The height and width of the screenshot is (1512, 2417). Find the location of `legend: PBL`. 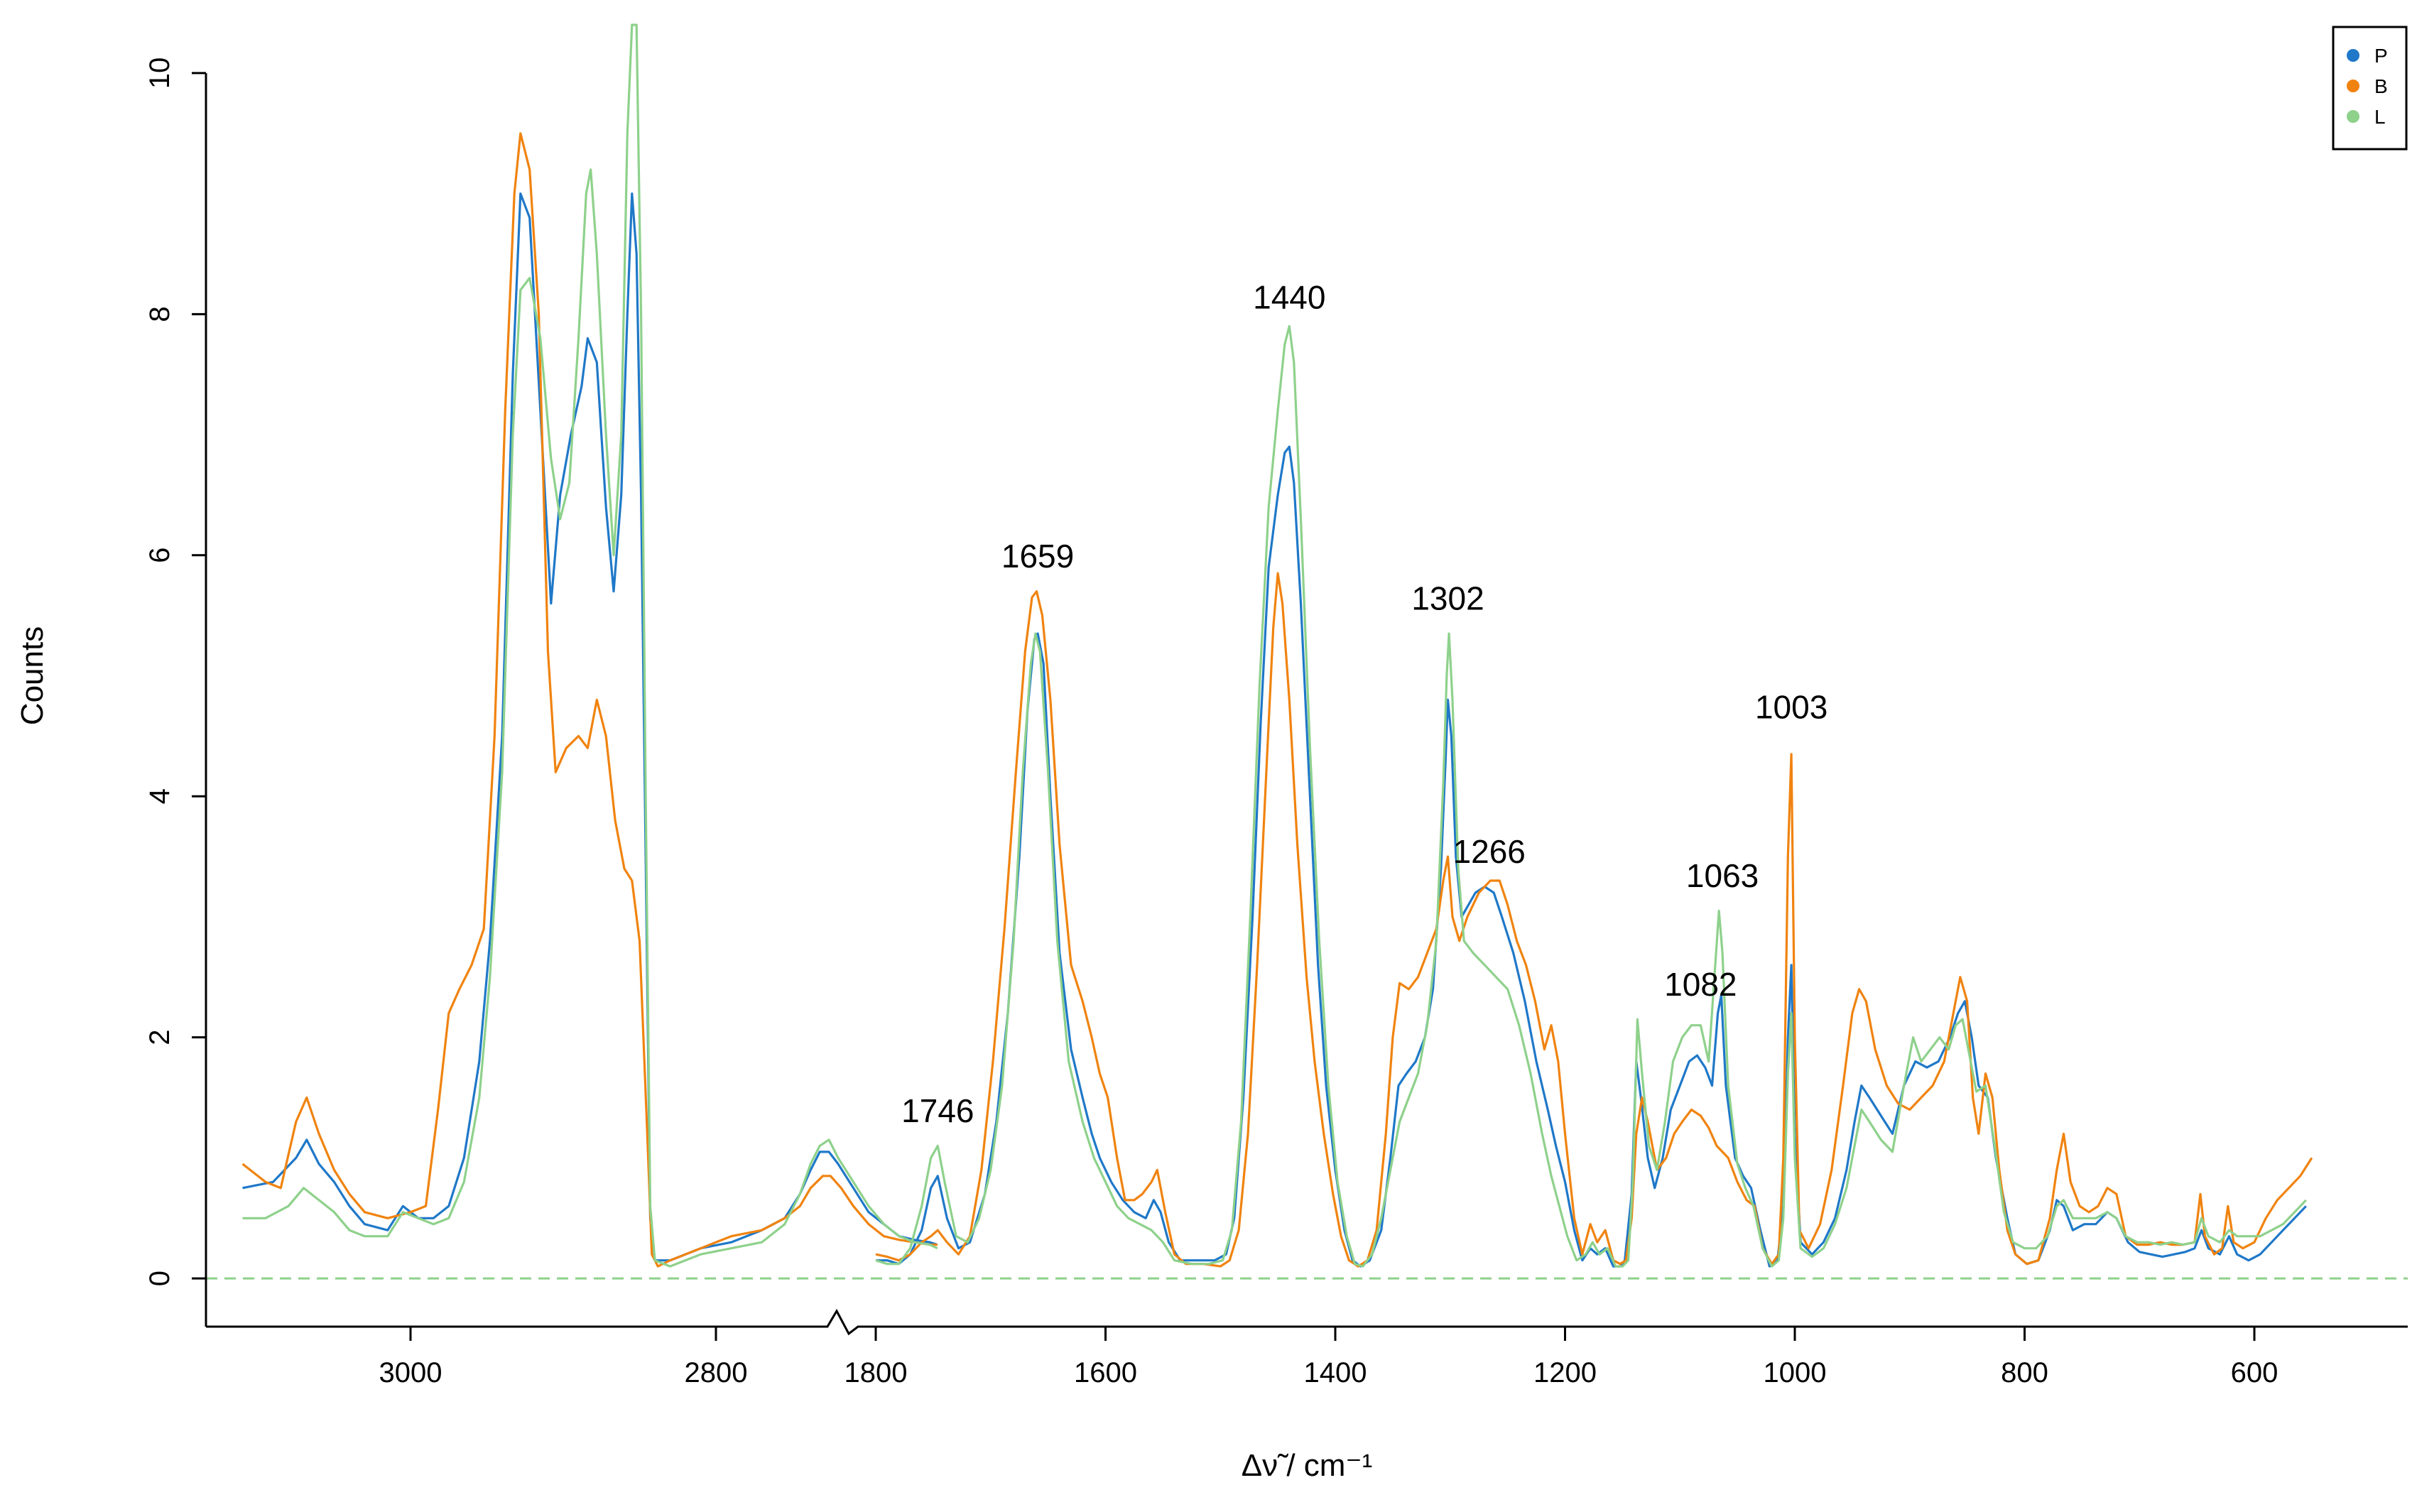

legend: PBL is located at coordinates (2370, 88).